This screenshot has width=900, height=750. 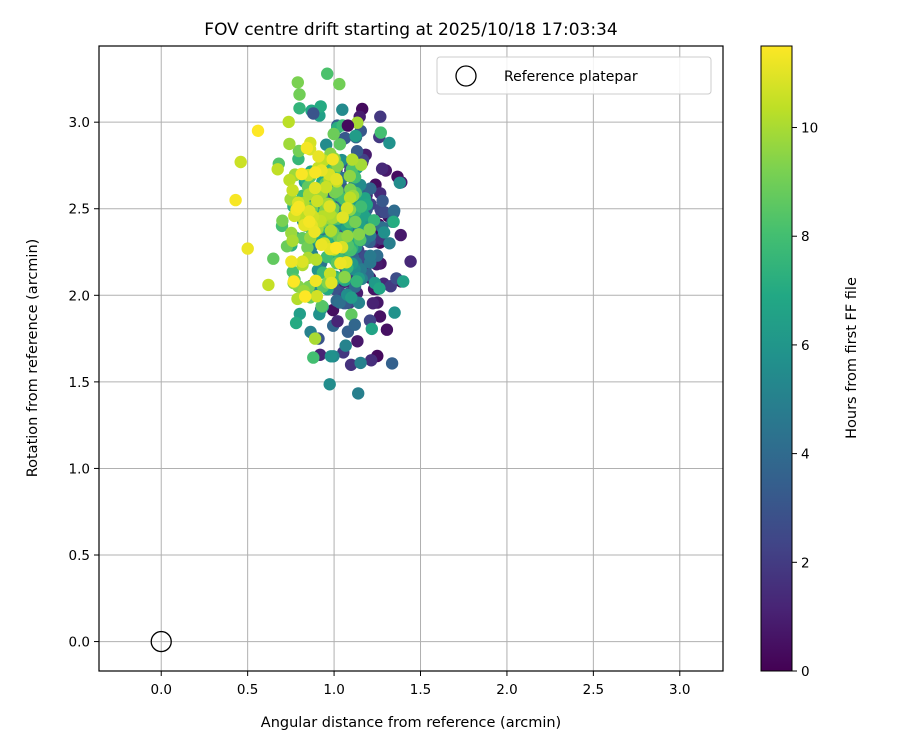 I want to click on colorbar-ticks: 0 2 4 6 8 10, so click(x=805, y=400).